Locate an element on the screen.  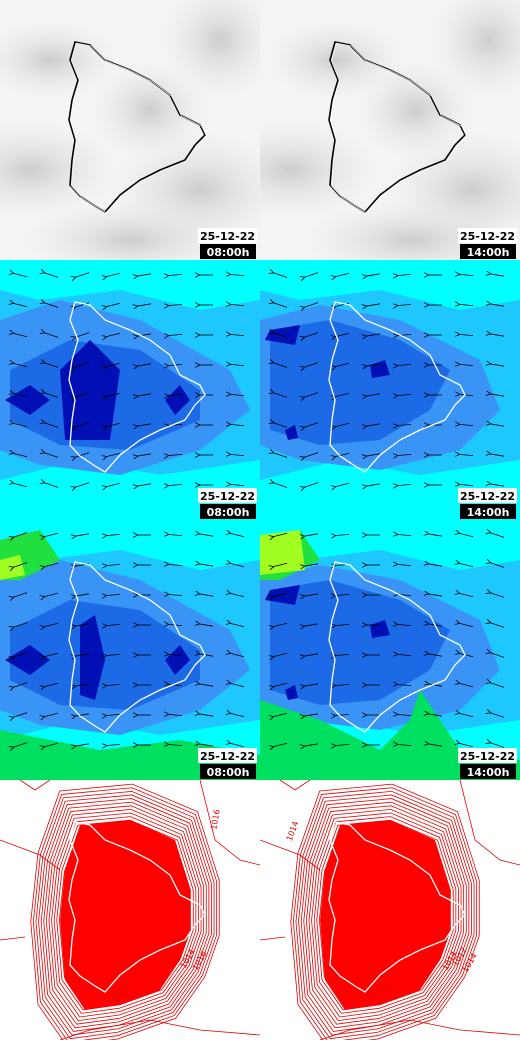
map-panel: 25-12-22 08:00h is located at coordinates (130, 390).